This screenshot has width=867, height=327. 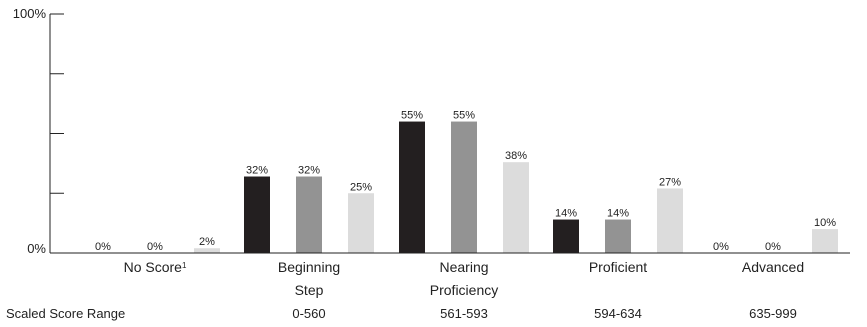 I want to click on data-label: 25%, so click(x=361, y=187).